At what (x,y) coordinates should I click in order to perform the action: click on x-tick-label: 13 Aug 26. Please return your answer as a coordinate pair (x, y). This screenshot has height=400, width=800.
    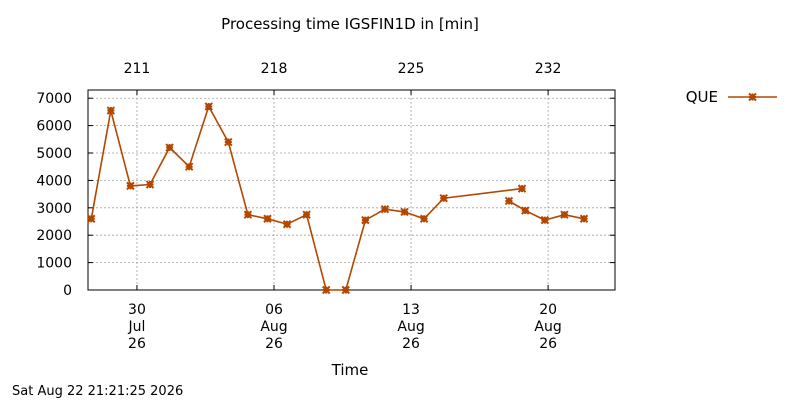
    Looking at the image, I should click on (410, 327).